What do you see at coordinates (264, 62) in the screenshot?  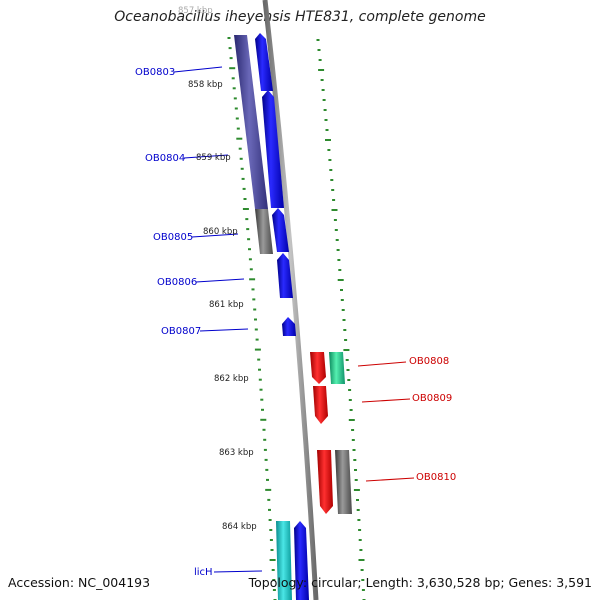 I see `gene-arrow-ob0803` at bounding box center [264, 62].